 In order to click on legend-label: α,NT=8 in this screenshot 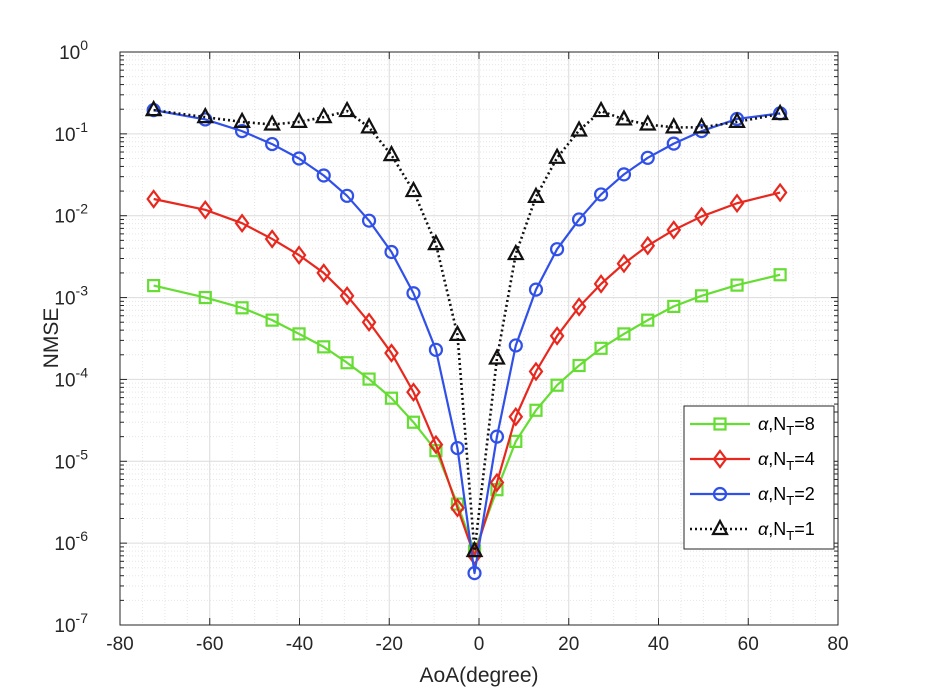, I will do `click(786, 426)`.